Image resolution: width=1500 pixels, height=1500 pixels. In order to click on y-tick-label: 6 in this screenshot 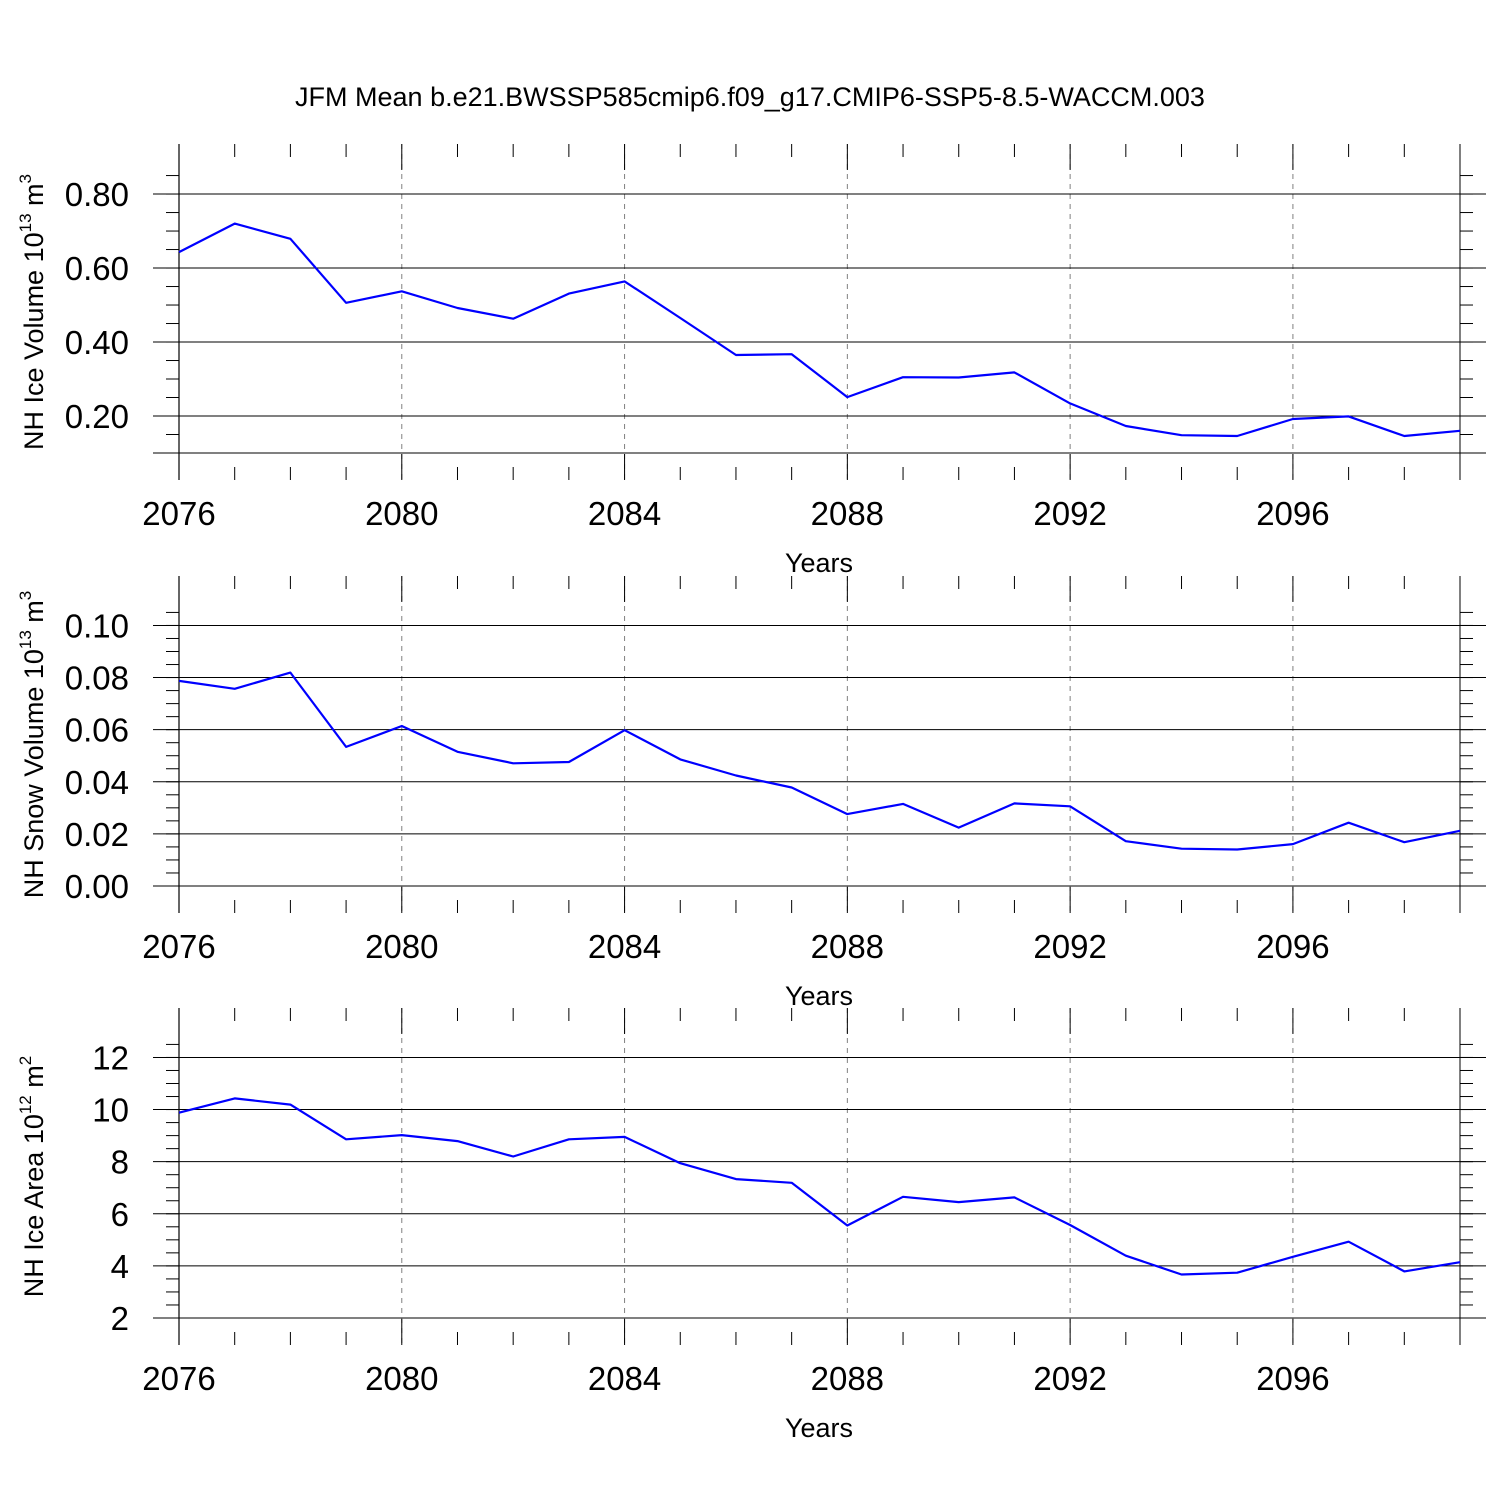, I will do `click(120, 1214)`.